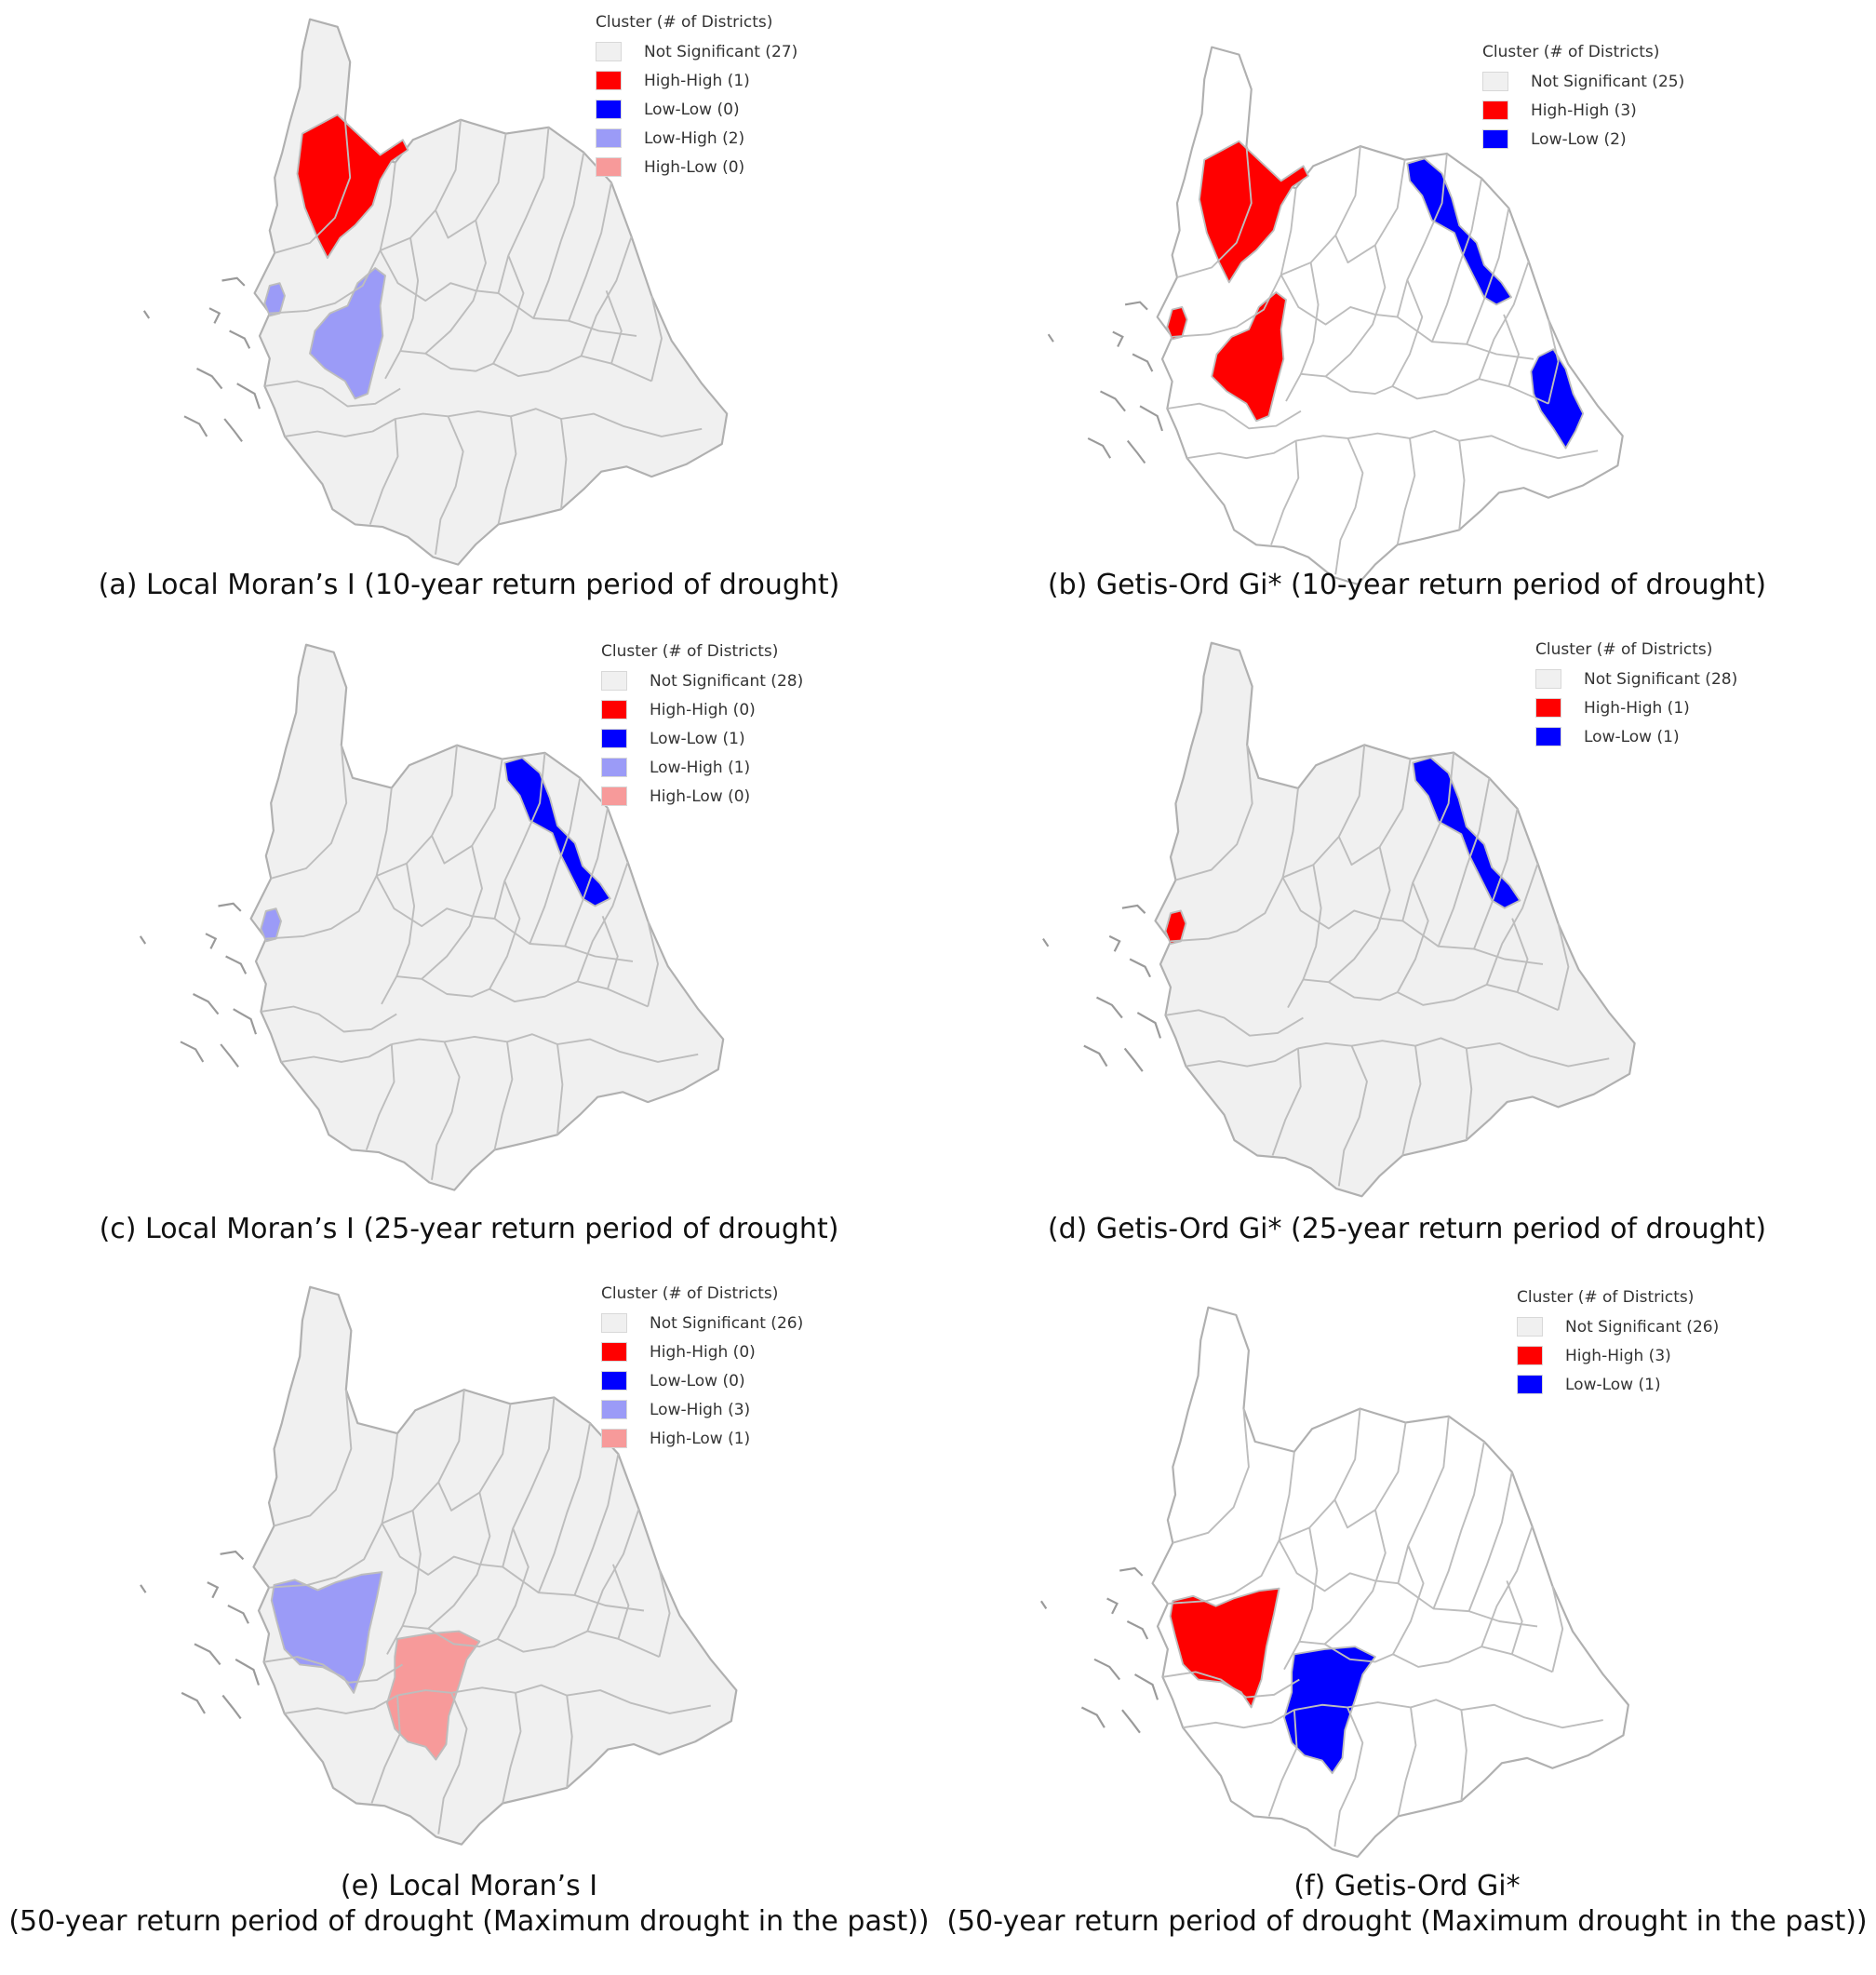 The image size is (1876, 1975). Describe the element at coordinates (1632, 736) in the screenshot. I see `legend-label: Low-Low (1)` at that location.